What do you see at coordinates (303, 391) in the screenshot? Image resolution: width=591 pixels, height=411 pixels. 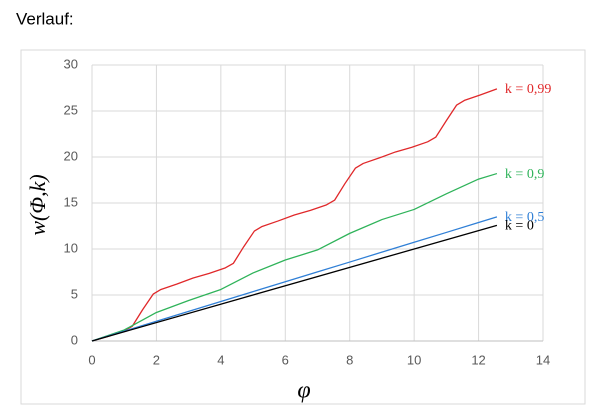 I see `x-axis-label: φ` at bounding box center [303, 391].